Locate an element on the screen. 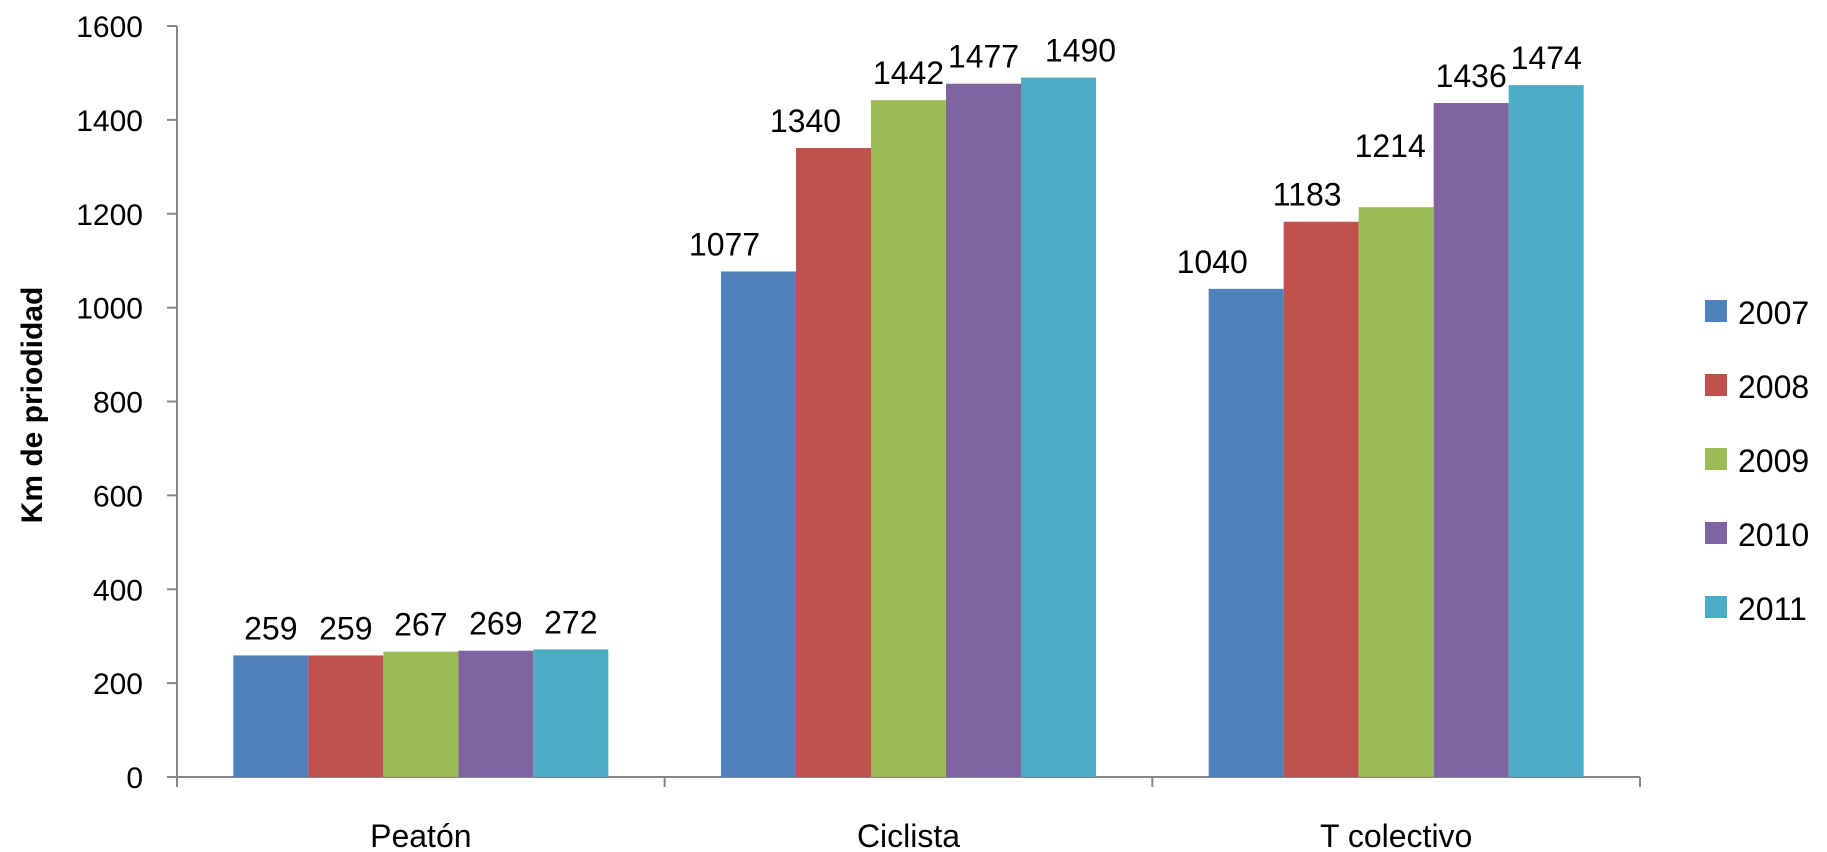 This screenshot has height=852, width=1827. y-tick-label: 1000 is located at coordinates (109, 309).